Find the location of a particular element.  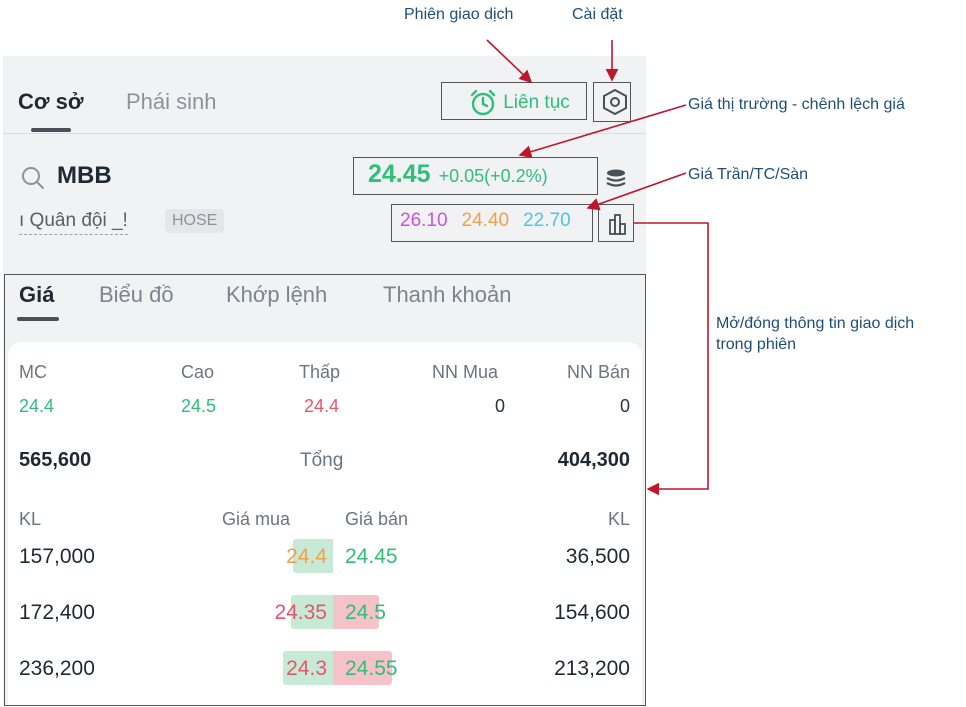

settings-button is located at coordinates (614, 101).